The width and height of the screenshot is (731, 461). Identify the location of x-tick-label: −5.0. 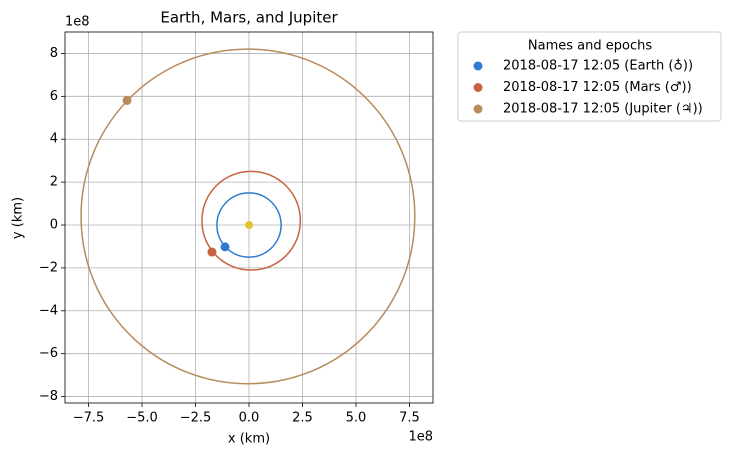
(142, 418).